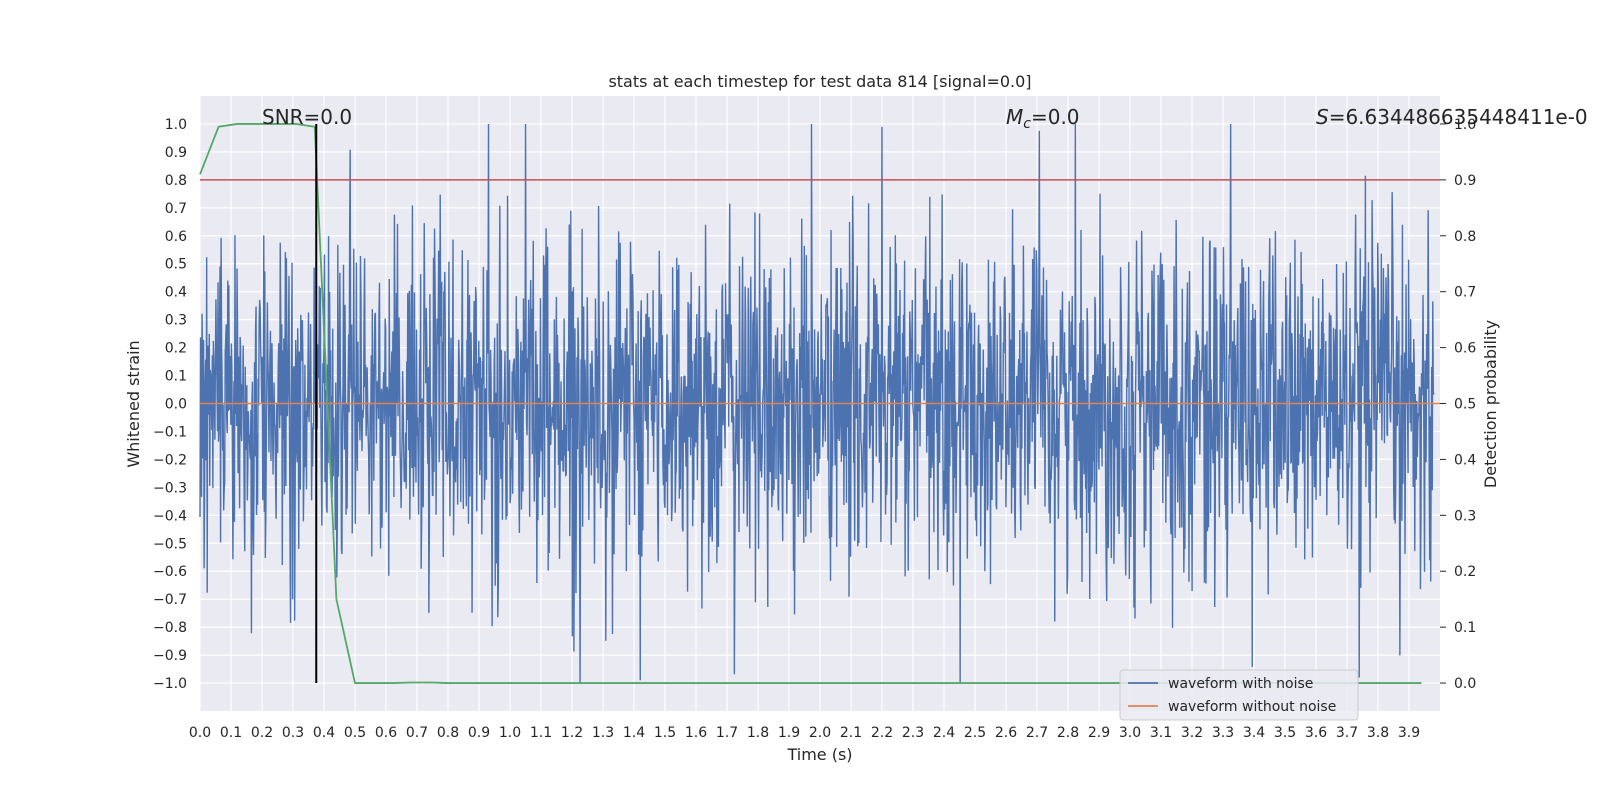 This screenshot has height=800, width=1600. What do you see at coordinates (758, 733) in the screenshot?
I see `x-tick-label: 1.8` at bounding box center [758, 733].